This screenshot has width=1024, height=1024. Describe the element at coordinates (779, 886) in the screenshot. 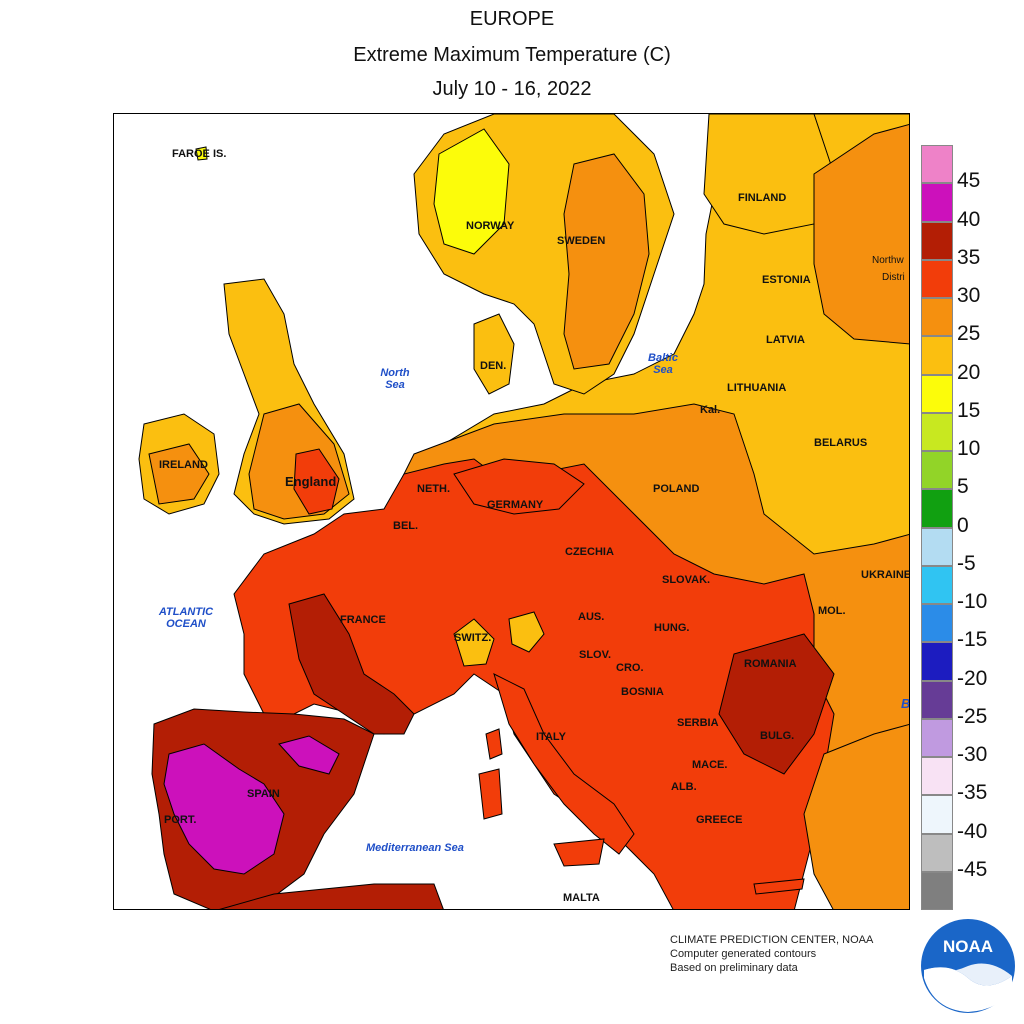

I see `land-crete` at that location.